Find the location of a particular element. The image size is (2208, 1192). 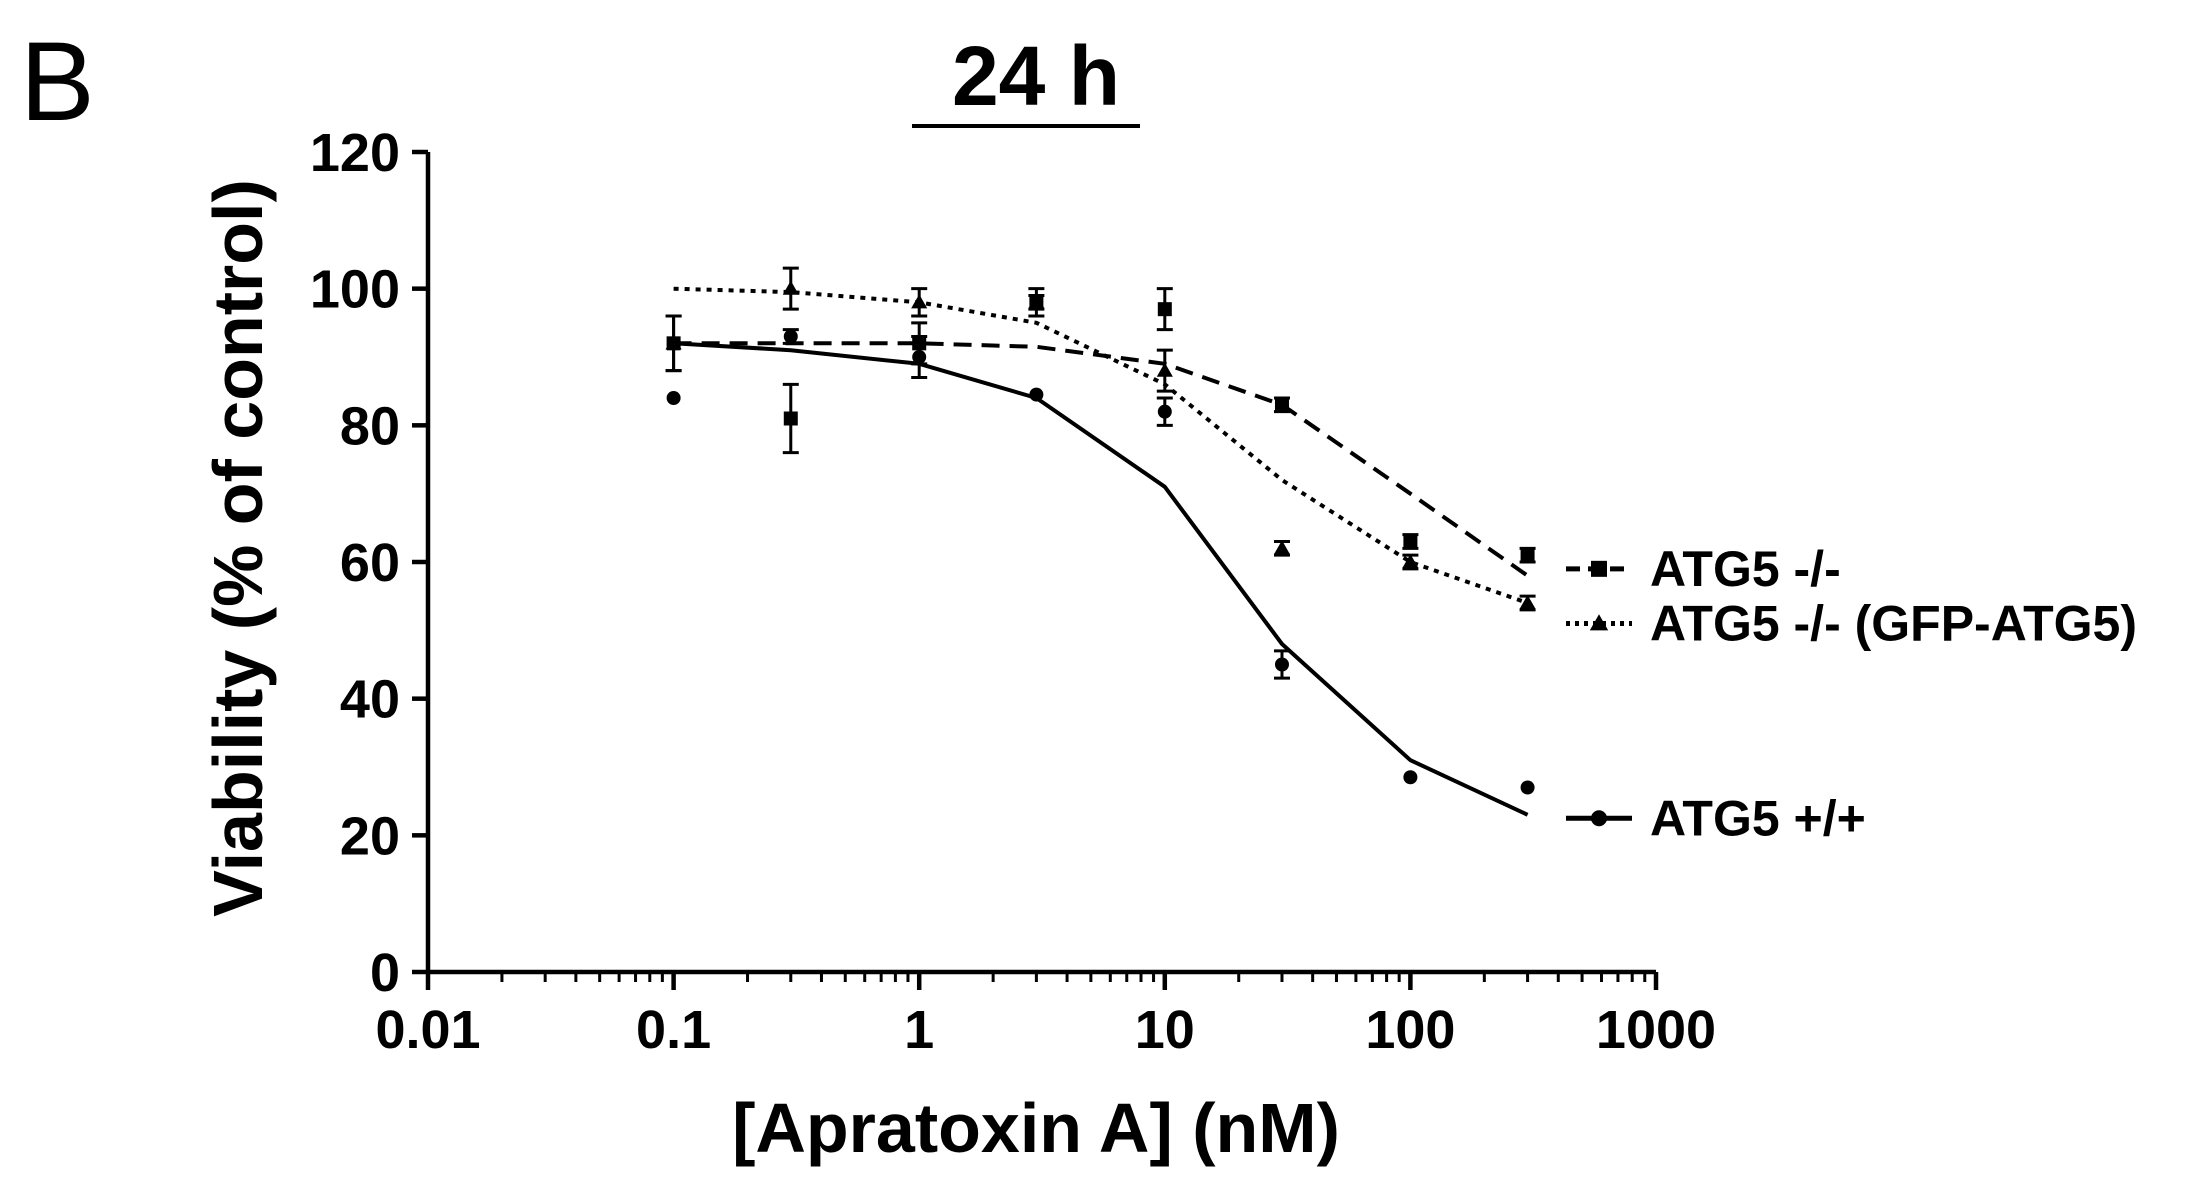

y-tick-label: 20 is located at coordinates (370, 836).